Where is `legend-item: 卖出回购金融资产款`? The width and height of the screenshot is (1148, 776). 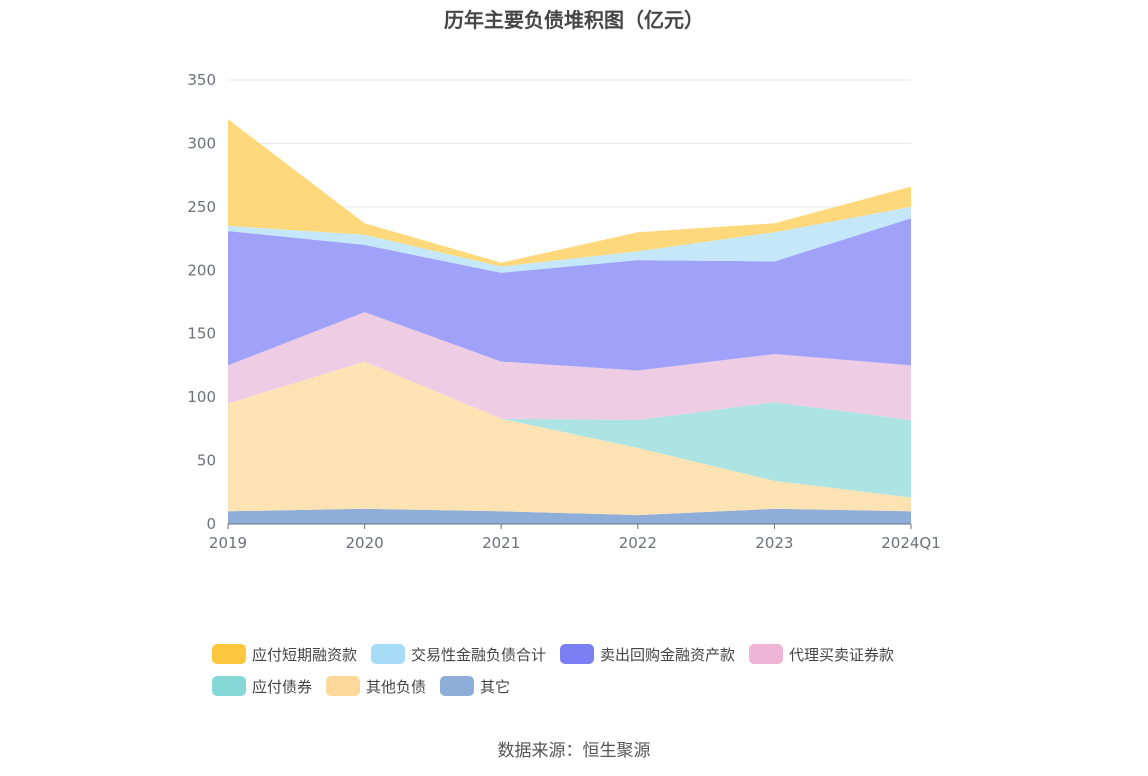 legend-item: 卖出回购金融资产款 is located at coordinates (647, 654).